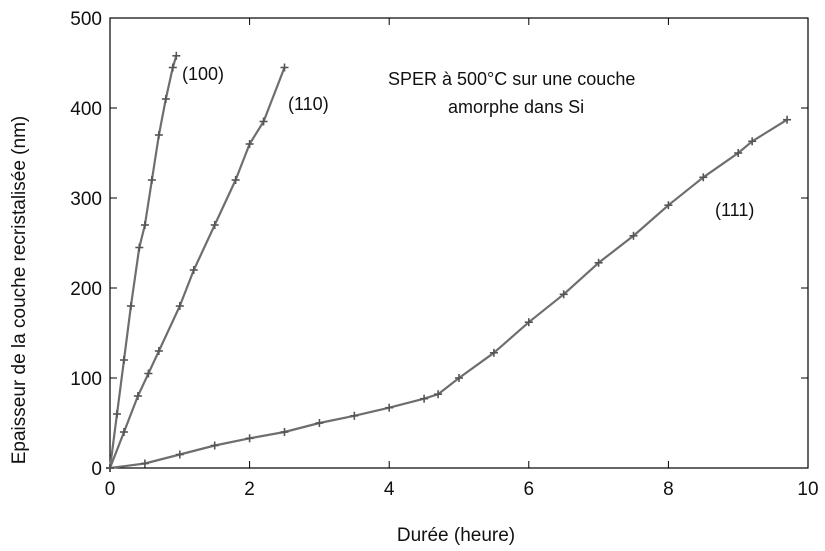 The image size is (825, 551). What do you see at coordinates (96, 469) in the screenshot?
I see `y-tick-label: 0` at bounding box center [96, 469].